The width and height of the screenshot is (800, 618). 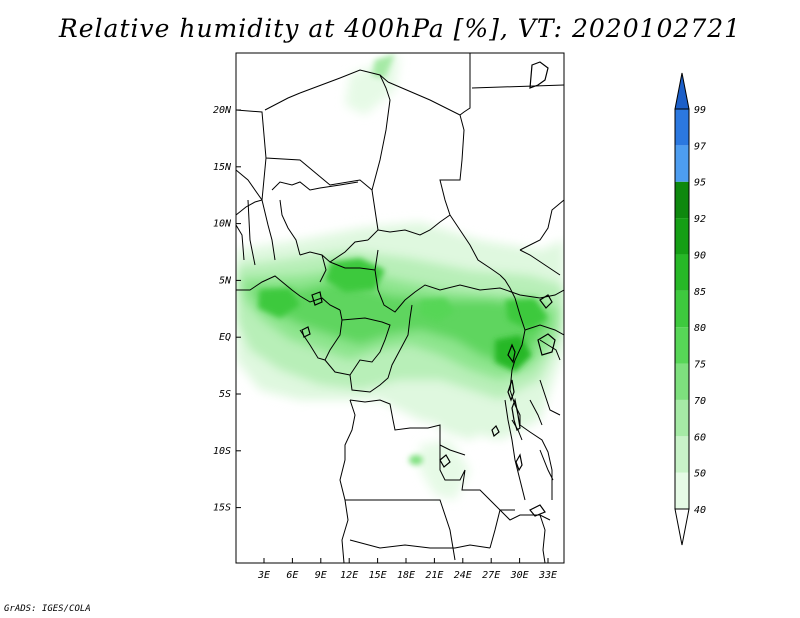 I want to click on lon-label: 12E, so click(x=349, y=575).